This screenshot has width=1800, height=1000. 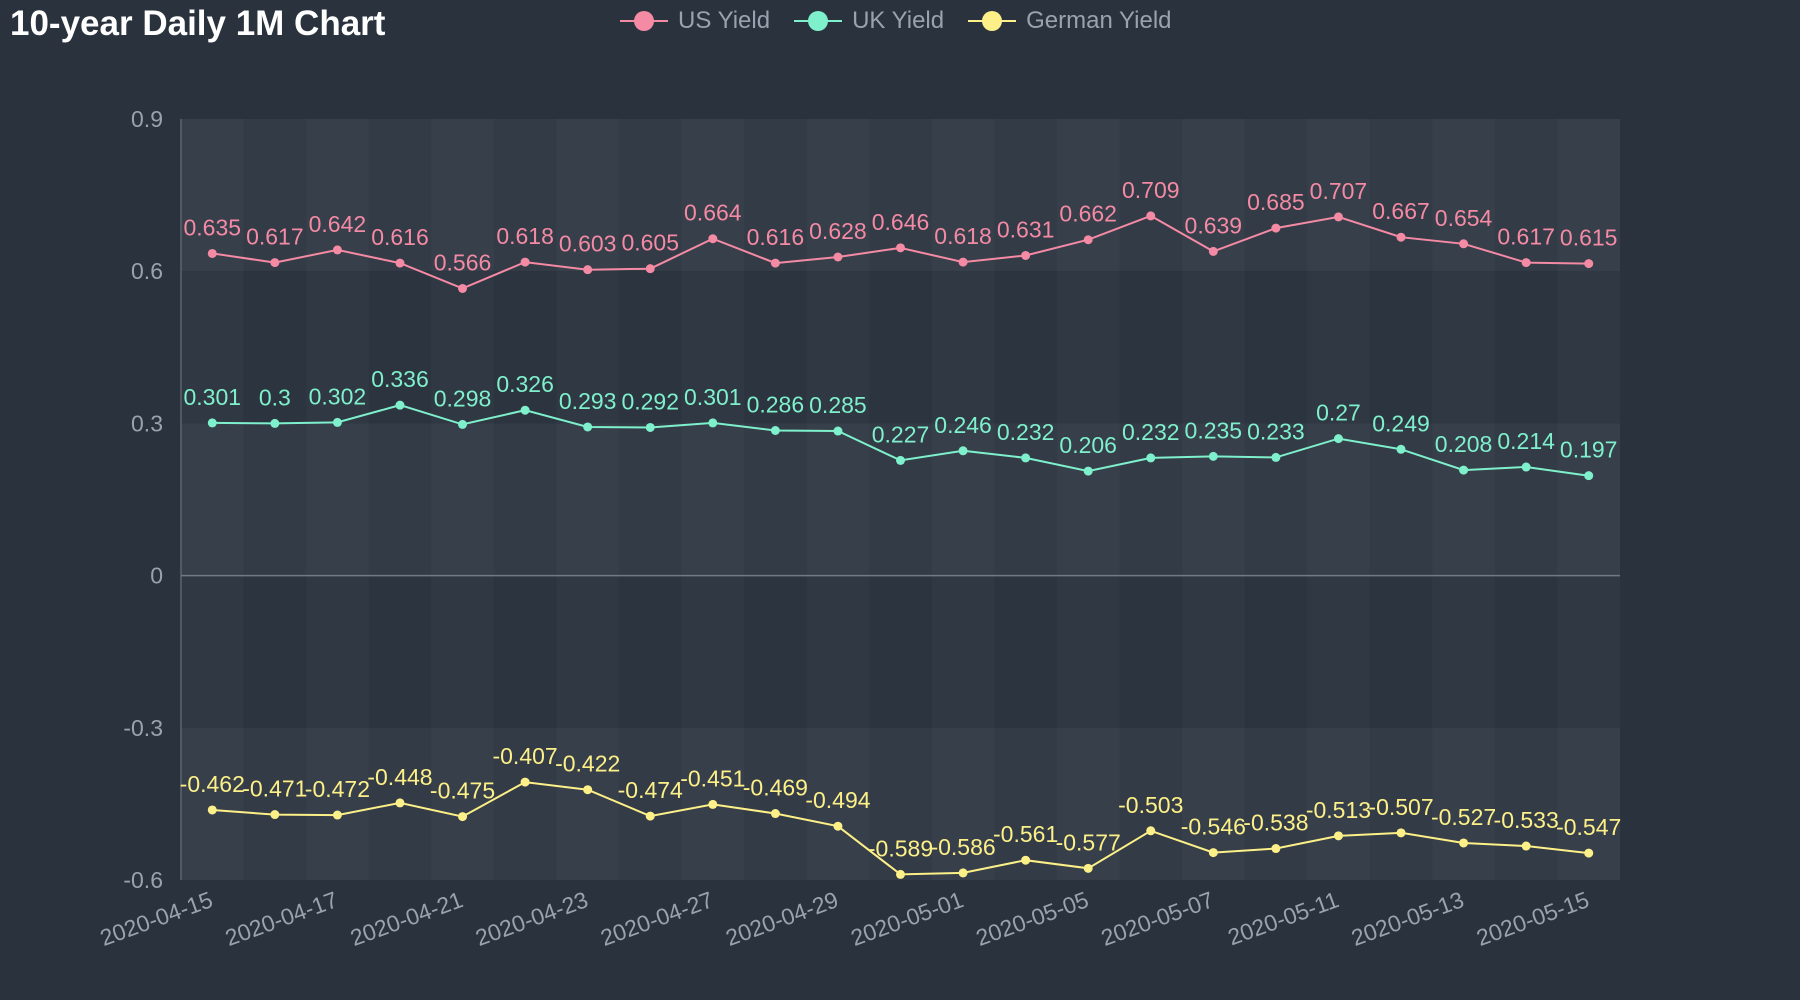 What do you see at coordinates (156, 918) in the screenshot?
I see `x-tick-label: 2020-04-15` at bounding box center [156, 918].